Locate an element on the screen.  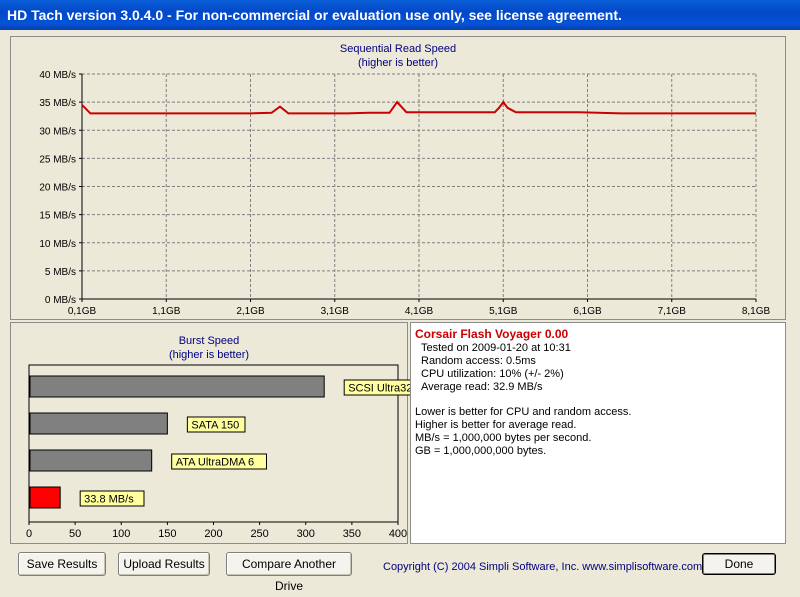
burst-x-tick-label: 300 is located at coordinates (306, 534).